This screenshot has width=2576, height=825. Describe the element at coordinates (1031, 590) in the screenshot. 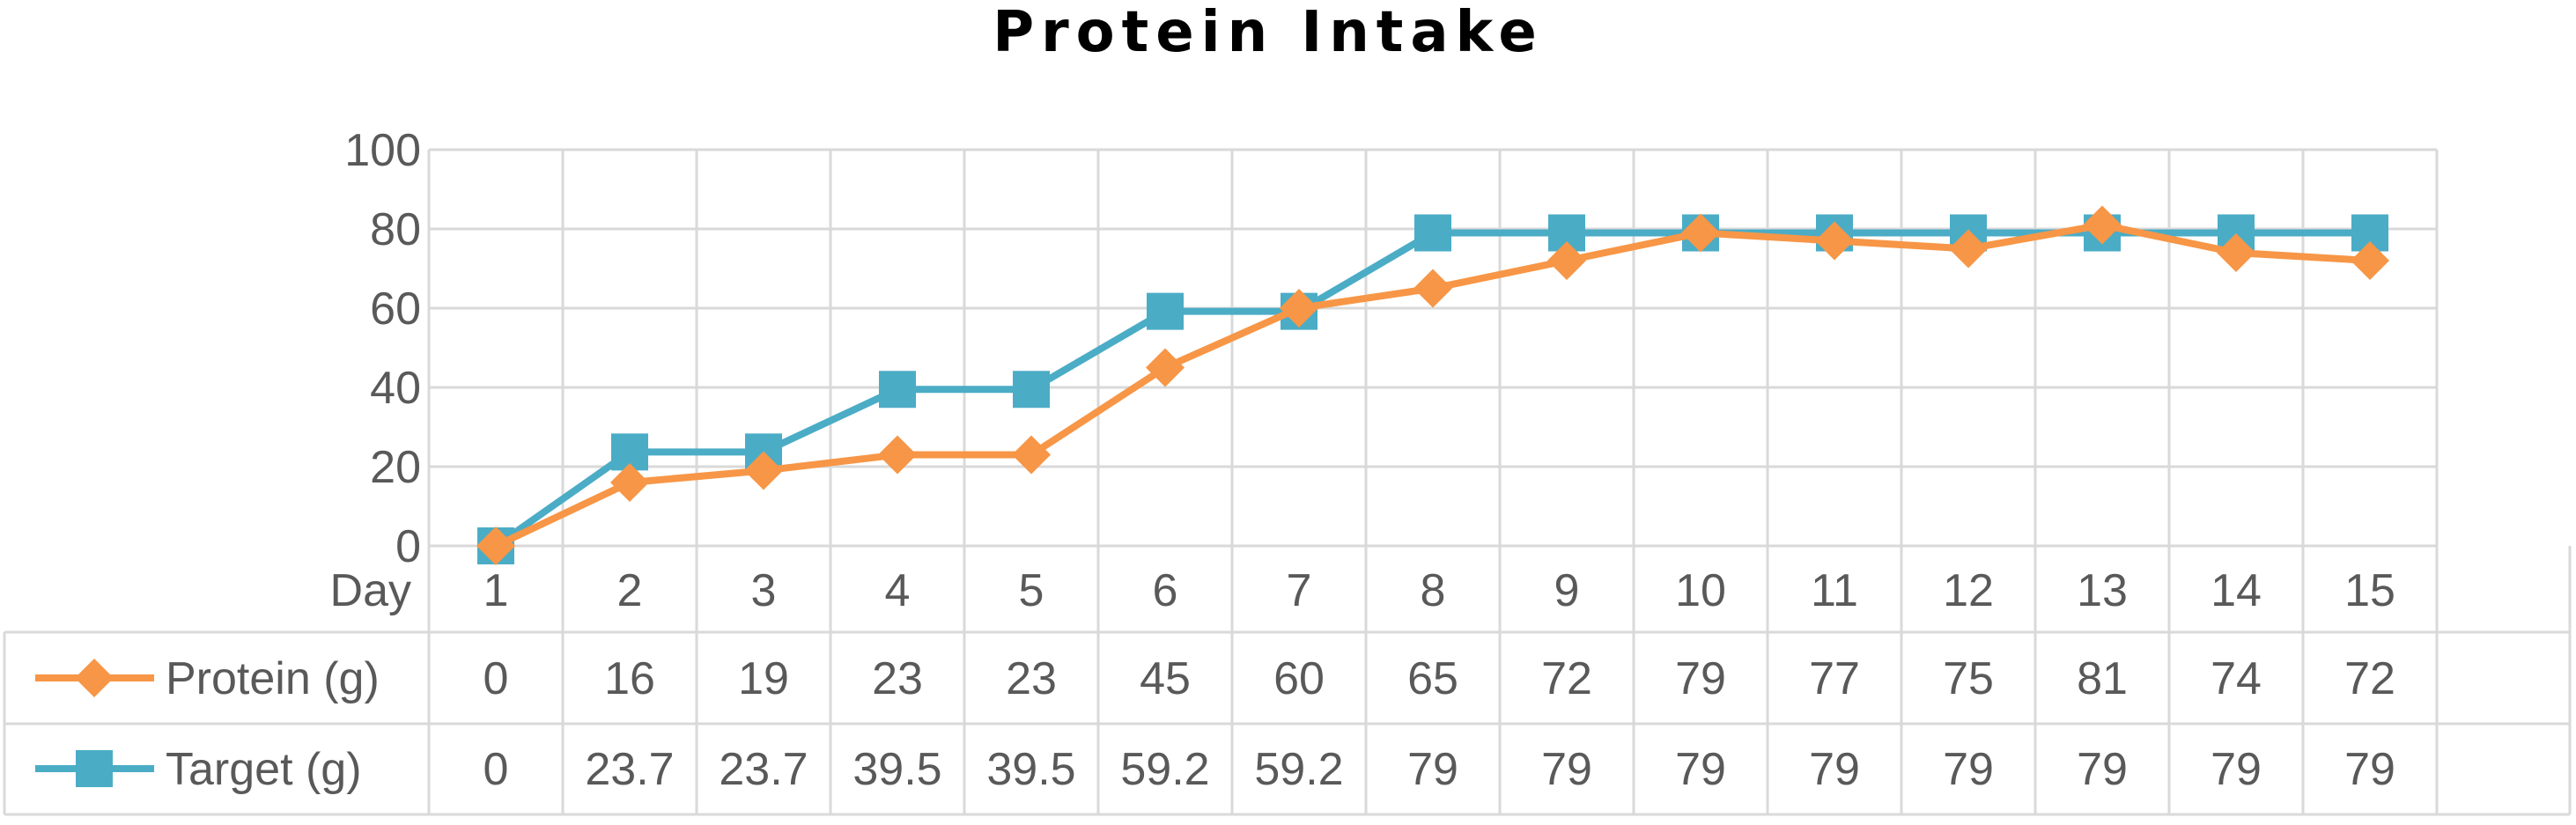

I see `x-tick-label: 5` at that location.